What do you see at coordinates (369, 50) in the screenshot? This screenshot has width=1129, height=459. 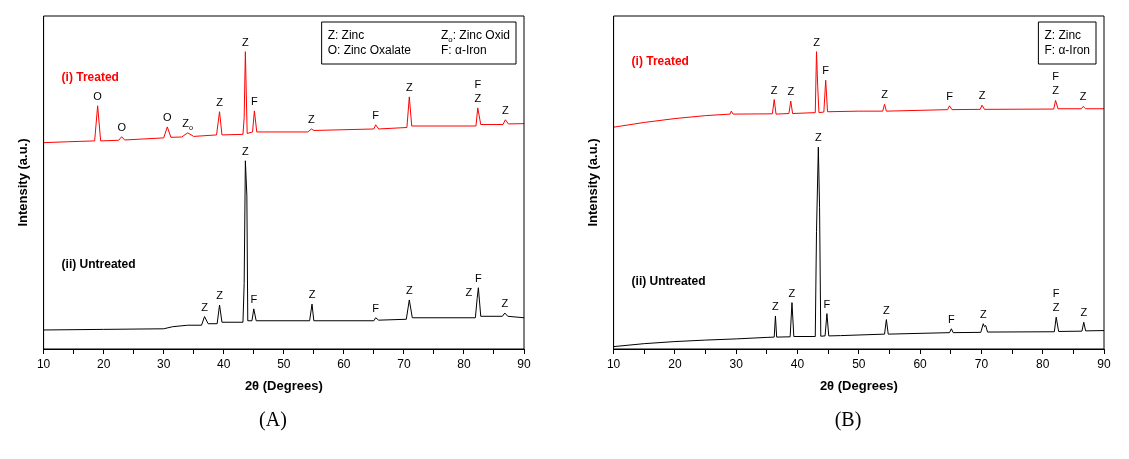 I see `annotation: O: Zinc Oxalate` at bounding box center [369, 50].